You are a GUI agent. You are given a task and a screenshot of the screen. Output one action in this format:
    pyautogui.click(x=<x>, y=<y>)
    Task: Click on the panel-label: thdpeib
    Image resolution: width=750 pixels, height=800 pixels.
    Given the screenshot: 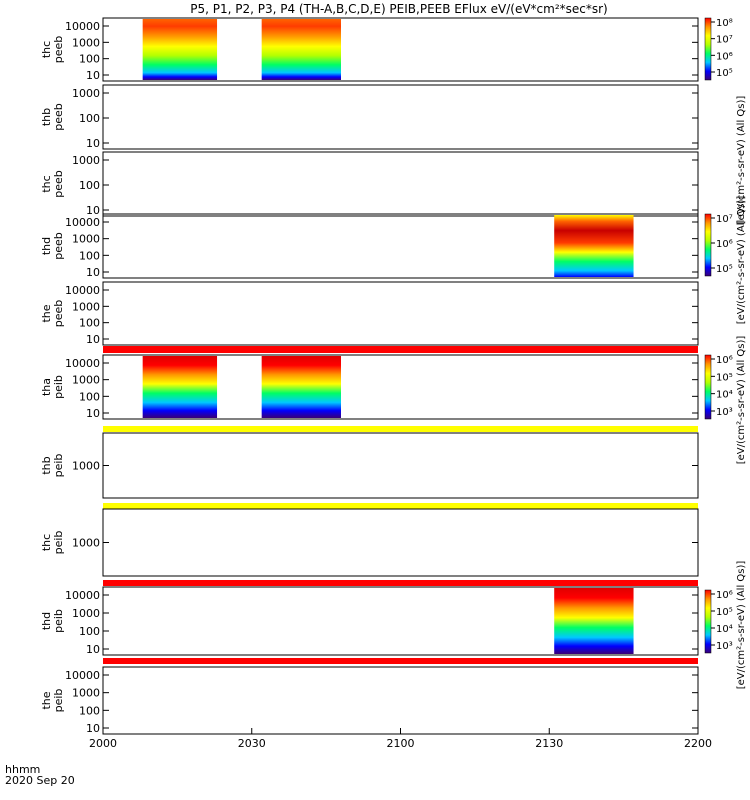 What is the action you would take?
    pyautogui.click(x=52, y=621)
    